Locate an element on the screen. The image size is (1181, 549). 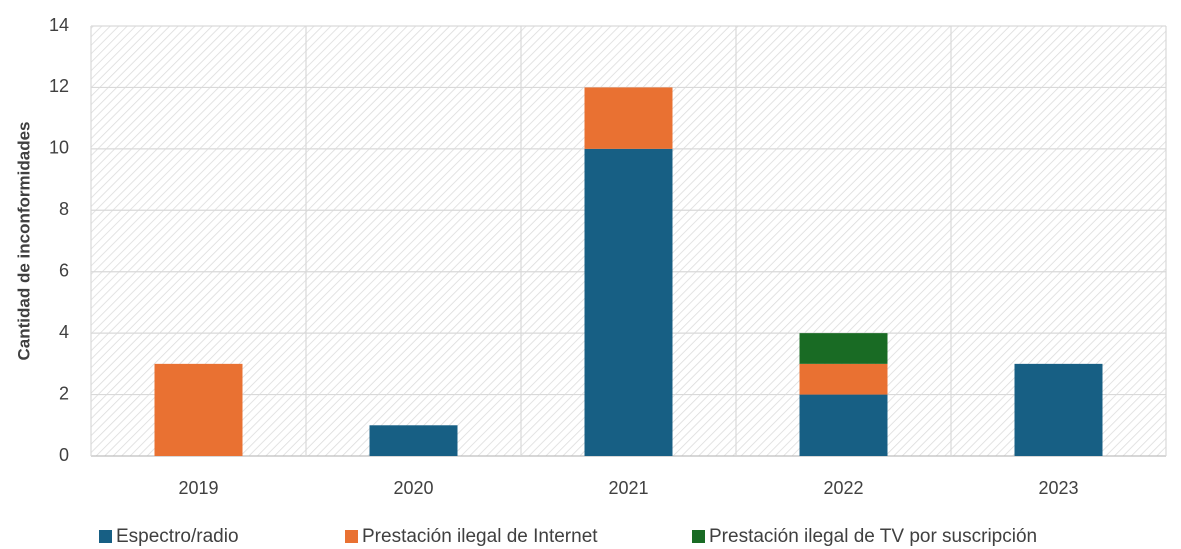
x-tick-label: 2020 is located at coordinates (413, 488).